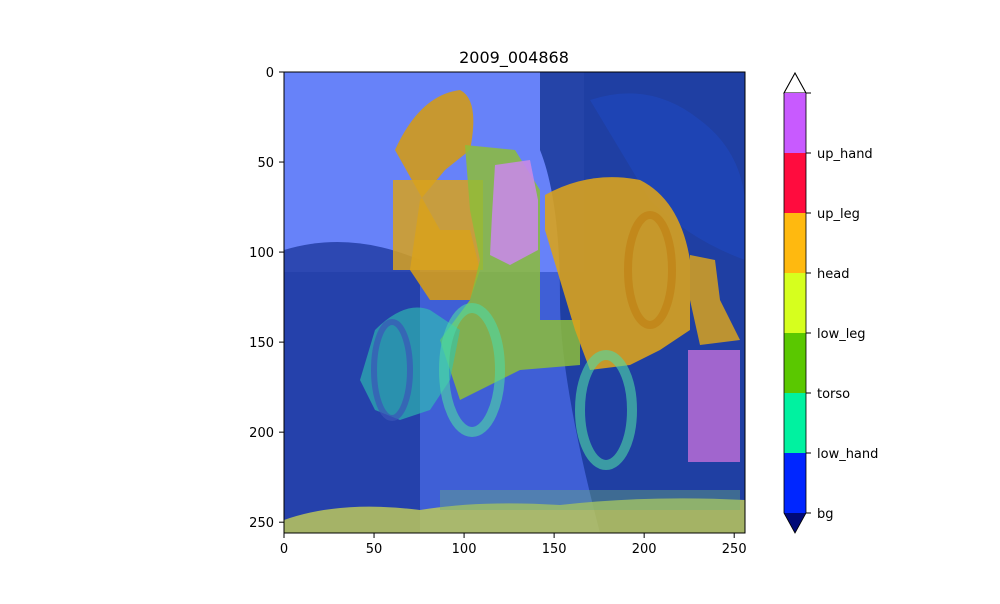 This screenshot has width=1000, height=604. Describe the element at coordinates (795, 523) in the screenshot. I see `colorbar-under-arrow` at that location.